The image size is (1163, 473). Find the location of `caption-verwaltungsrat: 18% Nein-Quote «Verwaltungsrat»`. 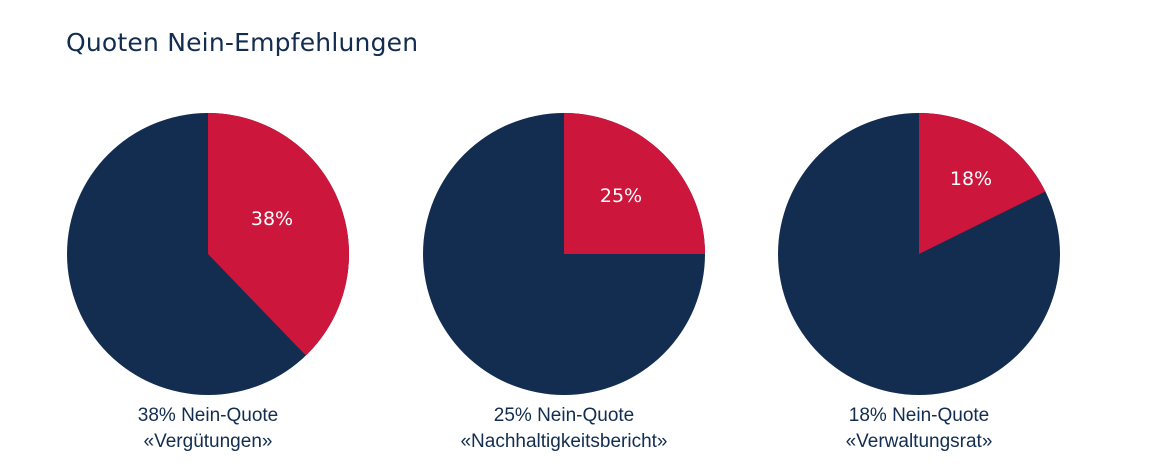

caption-verwaltungsrat: 18% Nein-Quote «Verwaltungsrat» is located at coordinates (919, 429).